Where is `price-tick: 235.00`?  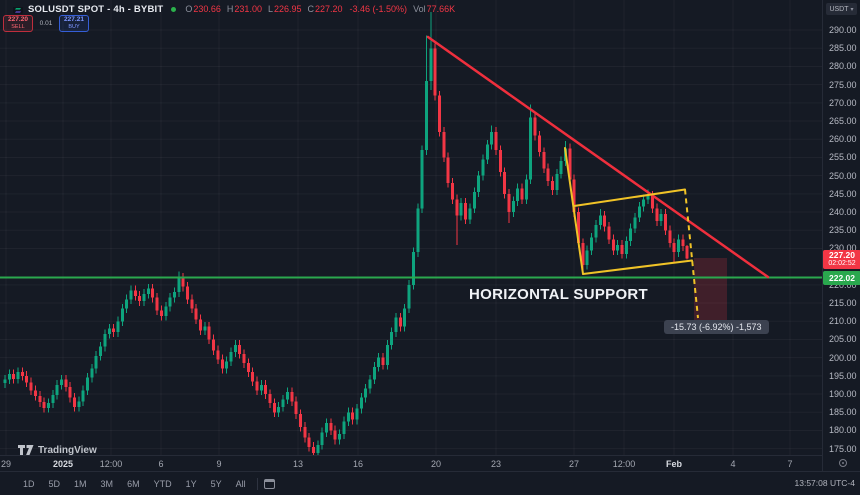
price-tick: 235.00 is located at coordinates (843, 230).